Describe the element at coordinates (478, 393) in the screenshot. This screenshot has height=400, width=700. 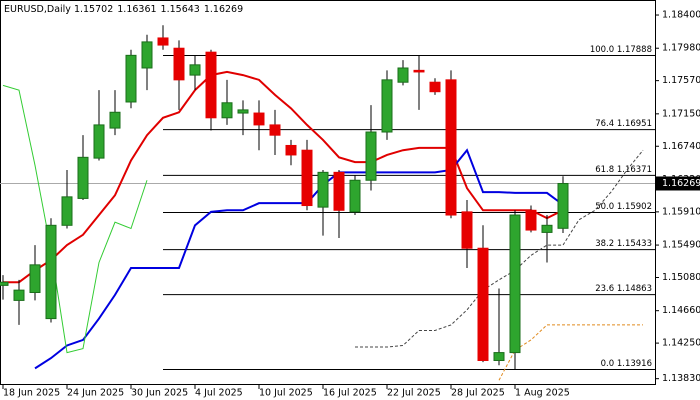
I see `x-tick-label: 28 Jul 2025` at that location.